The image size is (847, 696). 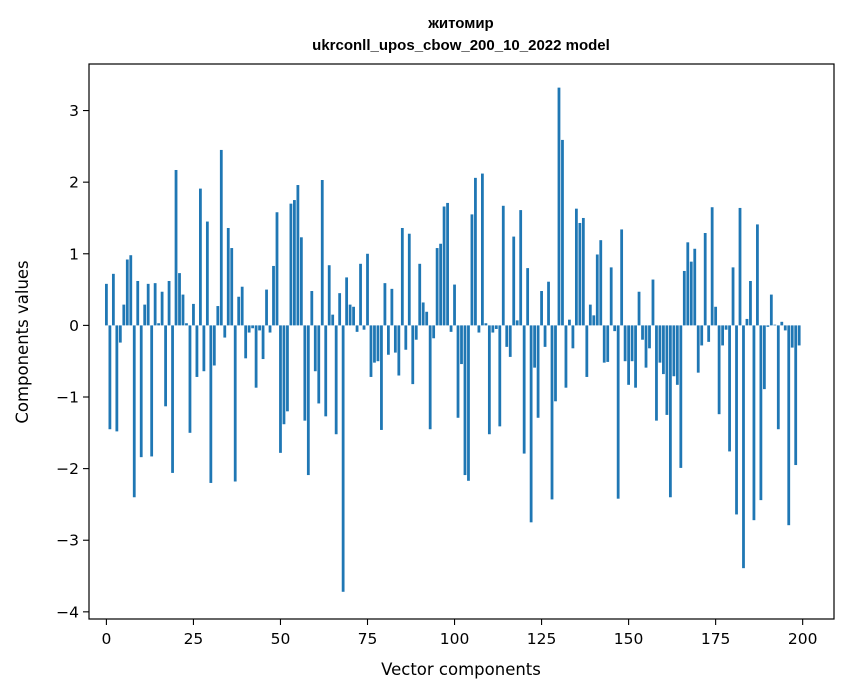 What do you see at coordinates (74, 183) in the screenshot?
I see `y-tick-label: 2` at bounding box center [74, 183].